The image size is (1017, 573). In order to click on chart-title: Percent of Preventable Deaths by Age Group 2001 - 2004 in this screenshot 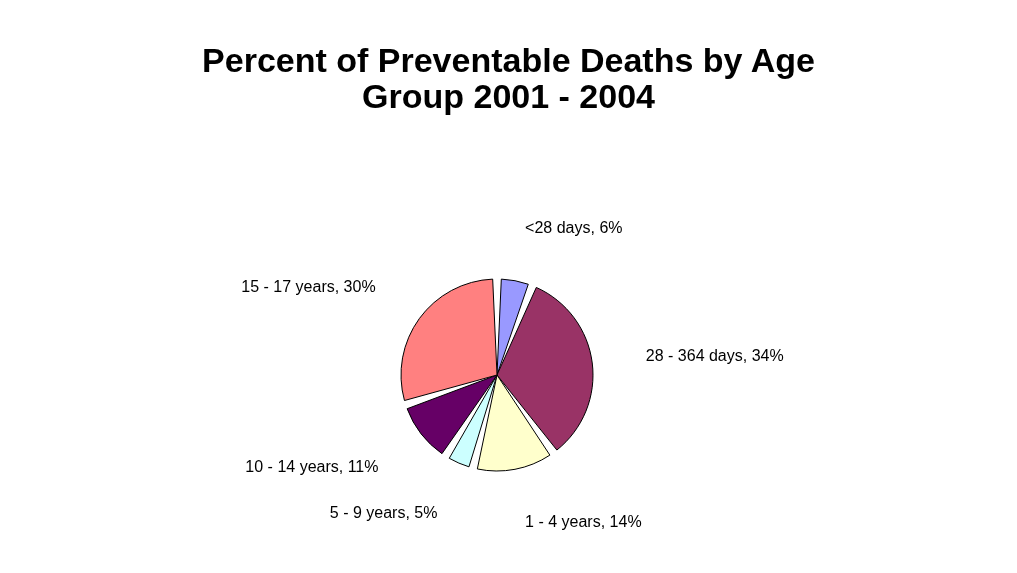, I will do `click(508, 78)`.